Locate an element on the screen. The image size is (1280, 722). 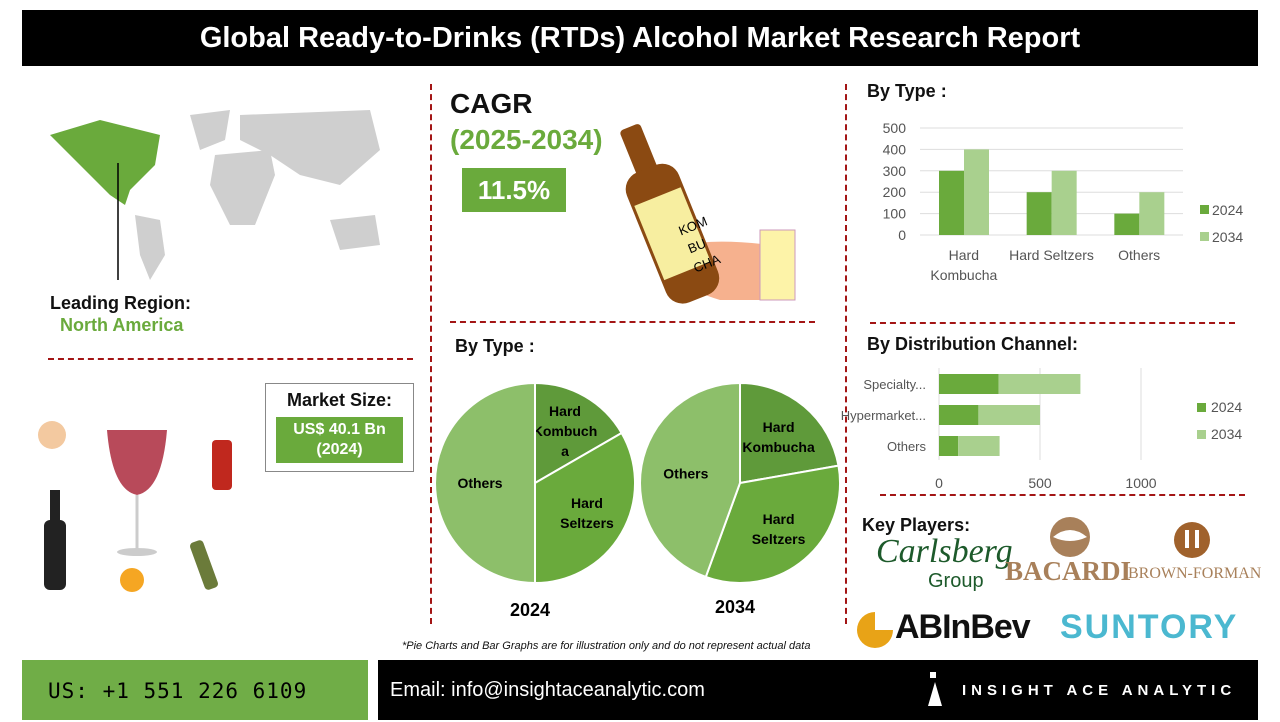
x-tick-label: 1000 is located at coordinates (1140, 483).